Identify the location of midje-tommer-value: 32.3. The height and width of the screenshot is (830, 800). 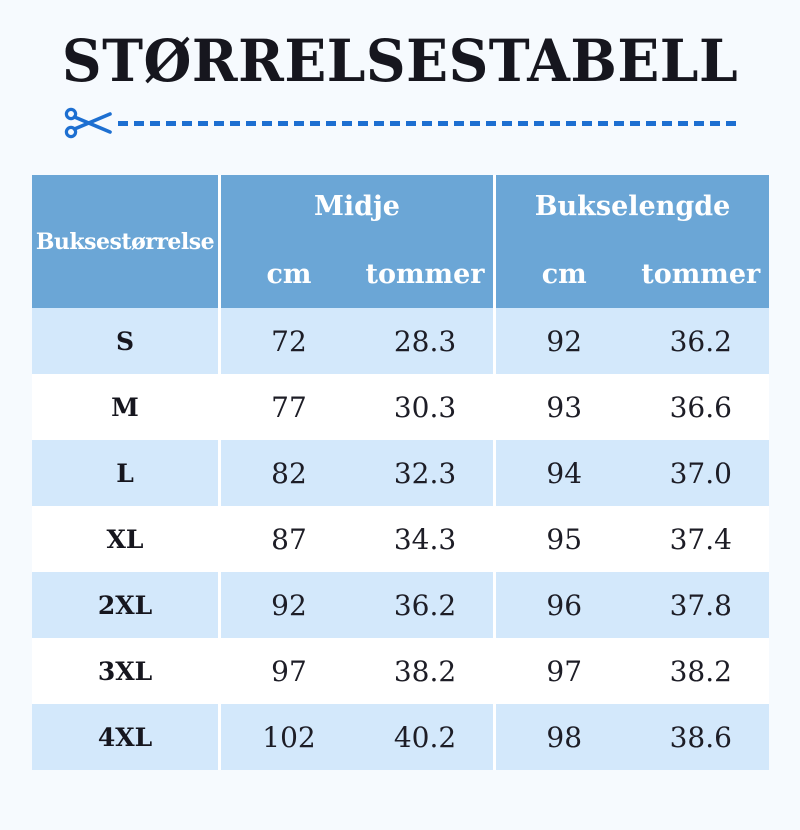
(425, 473).